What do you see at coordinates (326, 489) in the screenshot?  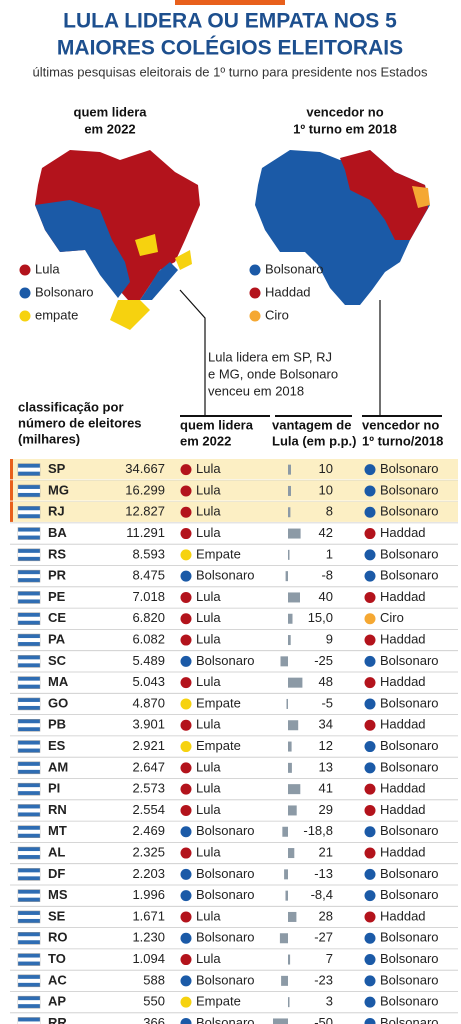 I see `margin-label: 10` at bounding box center [326, 489].